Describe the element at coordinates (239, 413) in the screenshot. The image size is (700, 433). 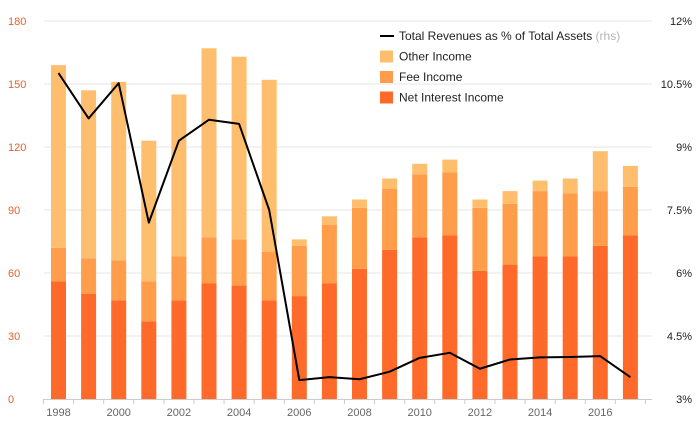
I see `x-tick-label: 2004` at that location.